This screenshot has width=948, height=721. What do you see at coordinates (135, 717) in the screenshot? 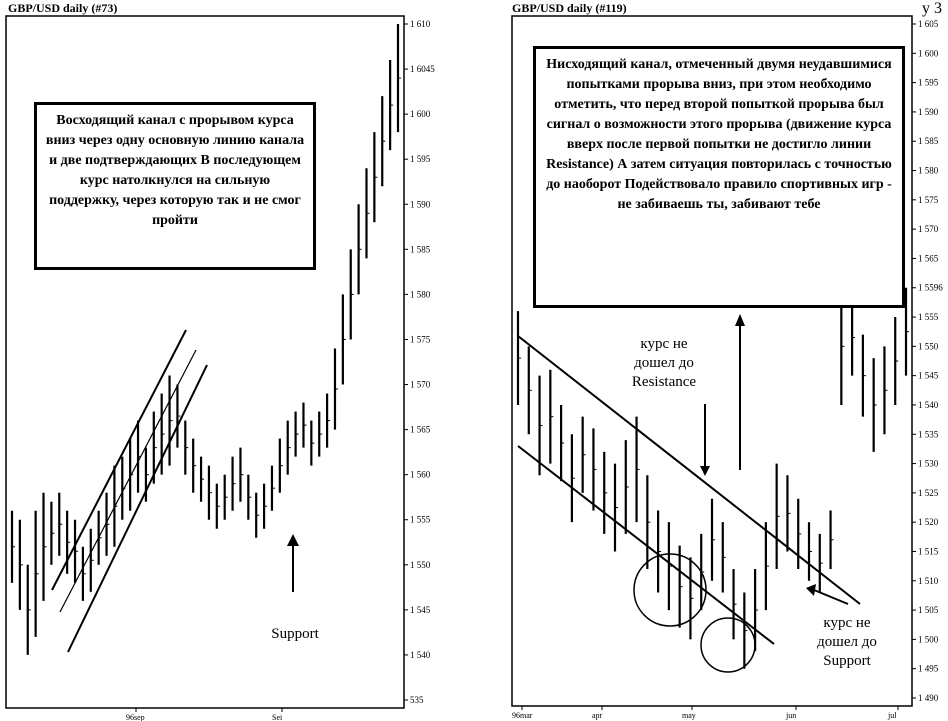
I see `x-tick-label: 96sep` at bounding box center [135, 717].